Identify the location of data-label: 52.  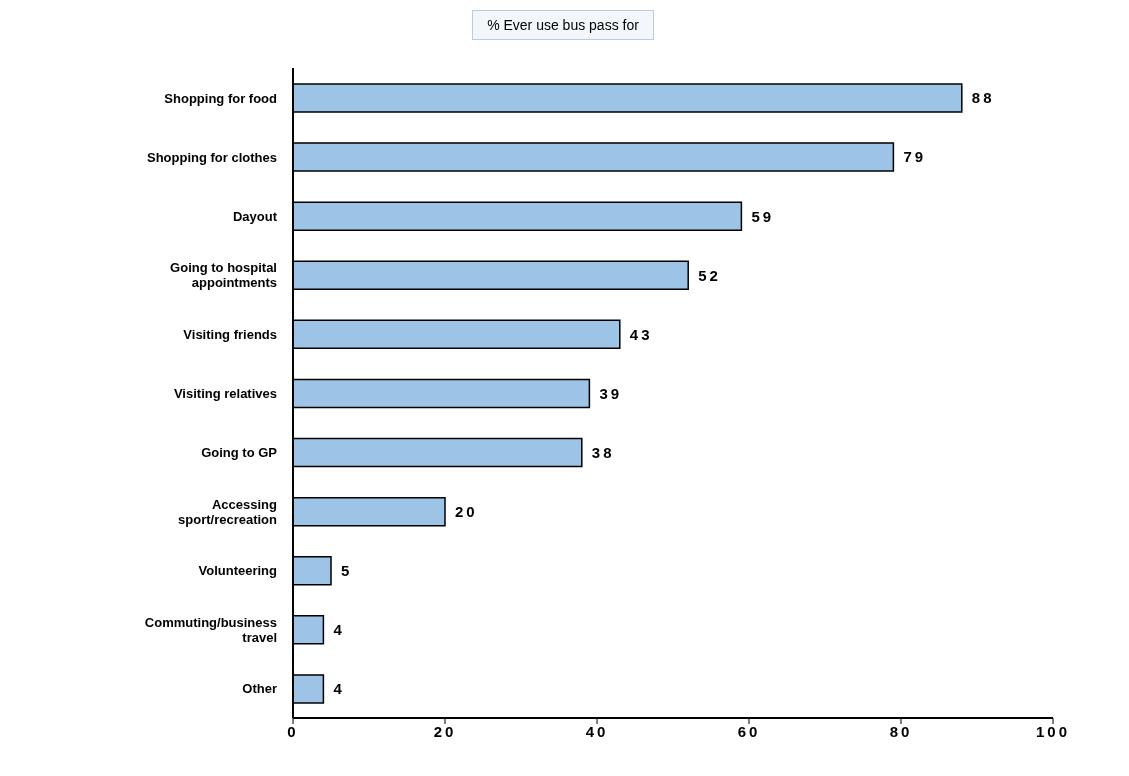
(709, 275).